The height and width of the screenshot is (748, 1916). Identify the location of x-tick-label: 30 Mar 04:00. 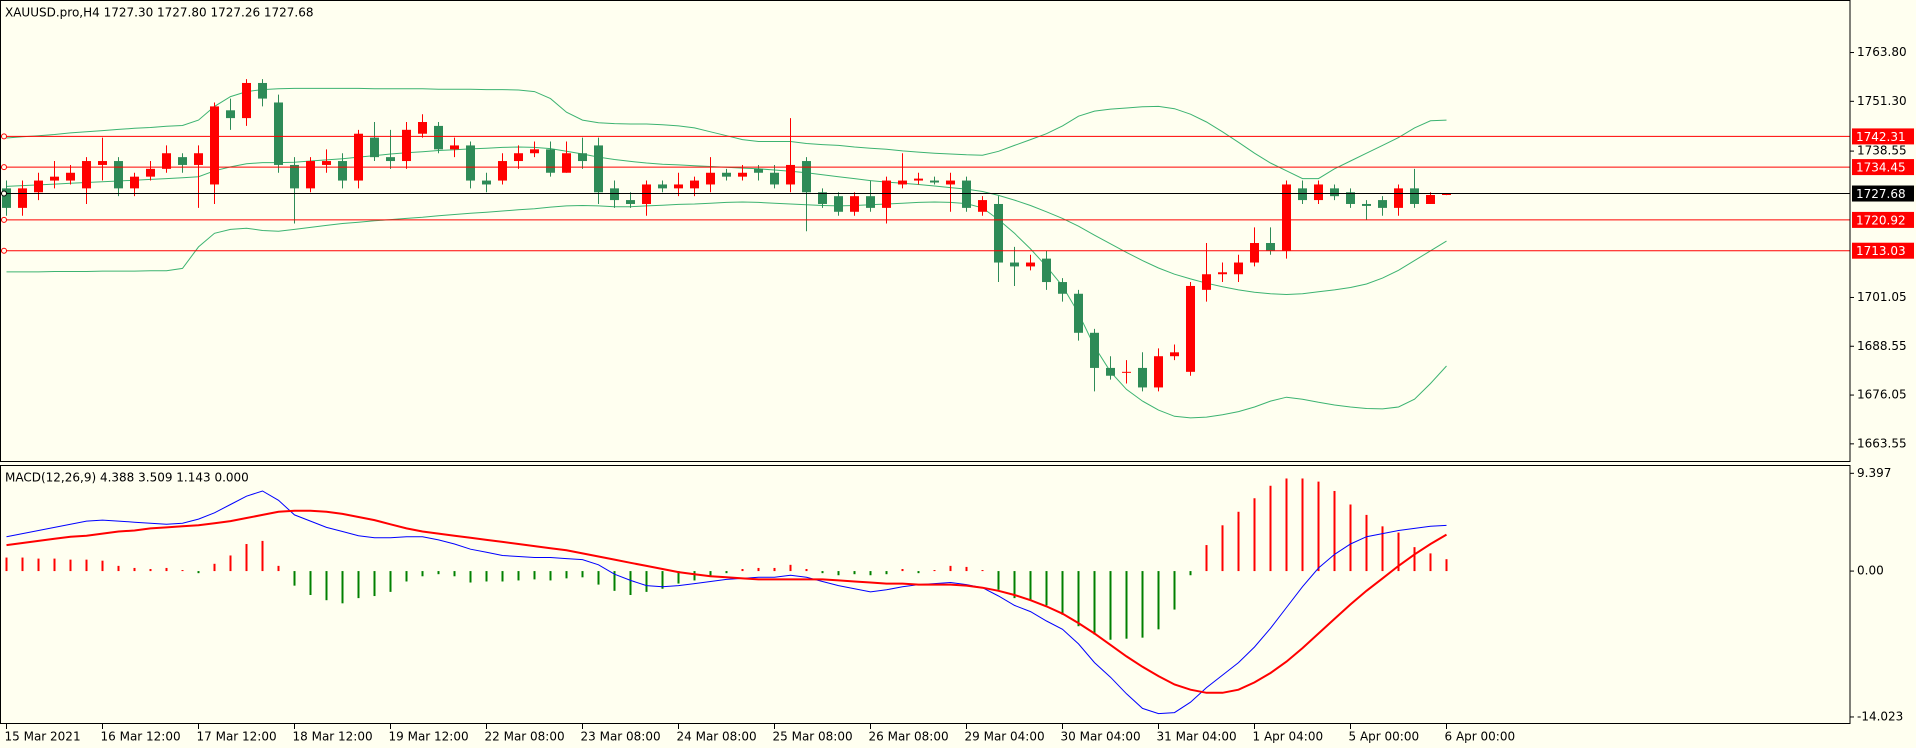
(1101, 737).